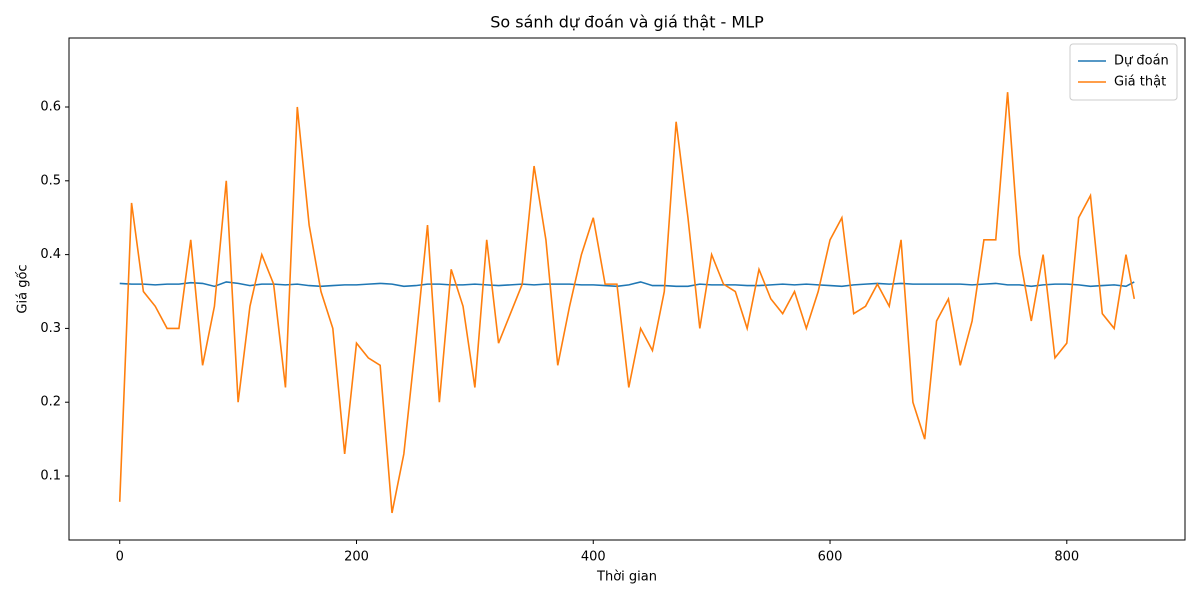 Image resolution: width=1200 pixels, height=604 pixels. Describe the element at coordinates (50, 180) in the screenshot. I see `y-tick-label: 0.5` at that location.